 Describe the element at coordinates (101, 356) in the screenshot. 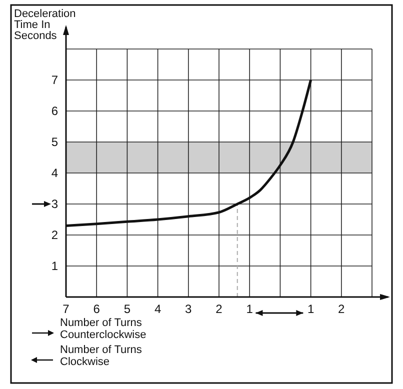

I see `text: Number of Turns Clockwise` at that location.